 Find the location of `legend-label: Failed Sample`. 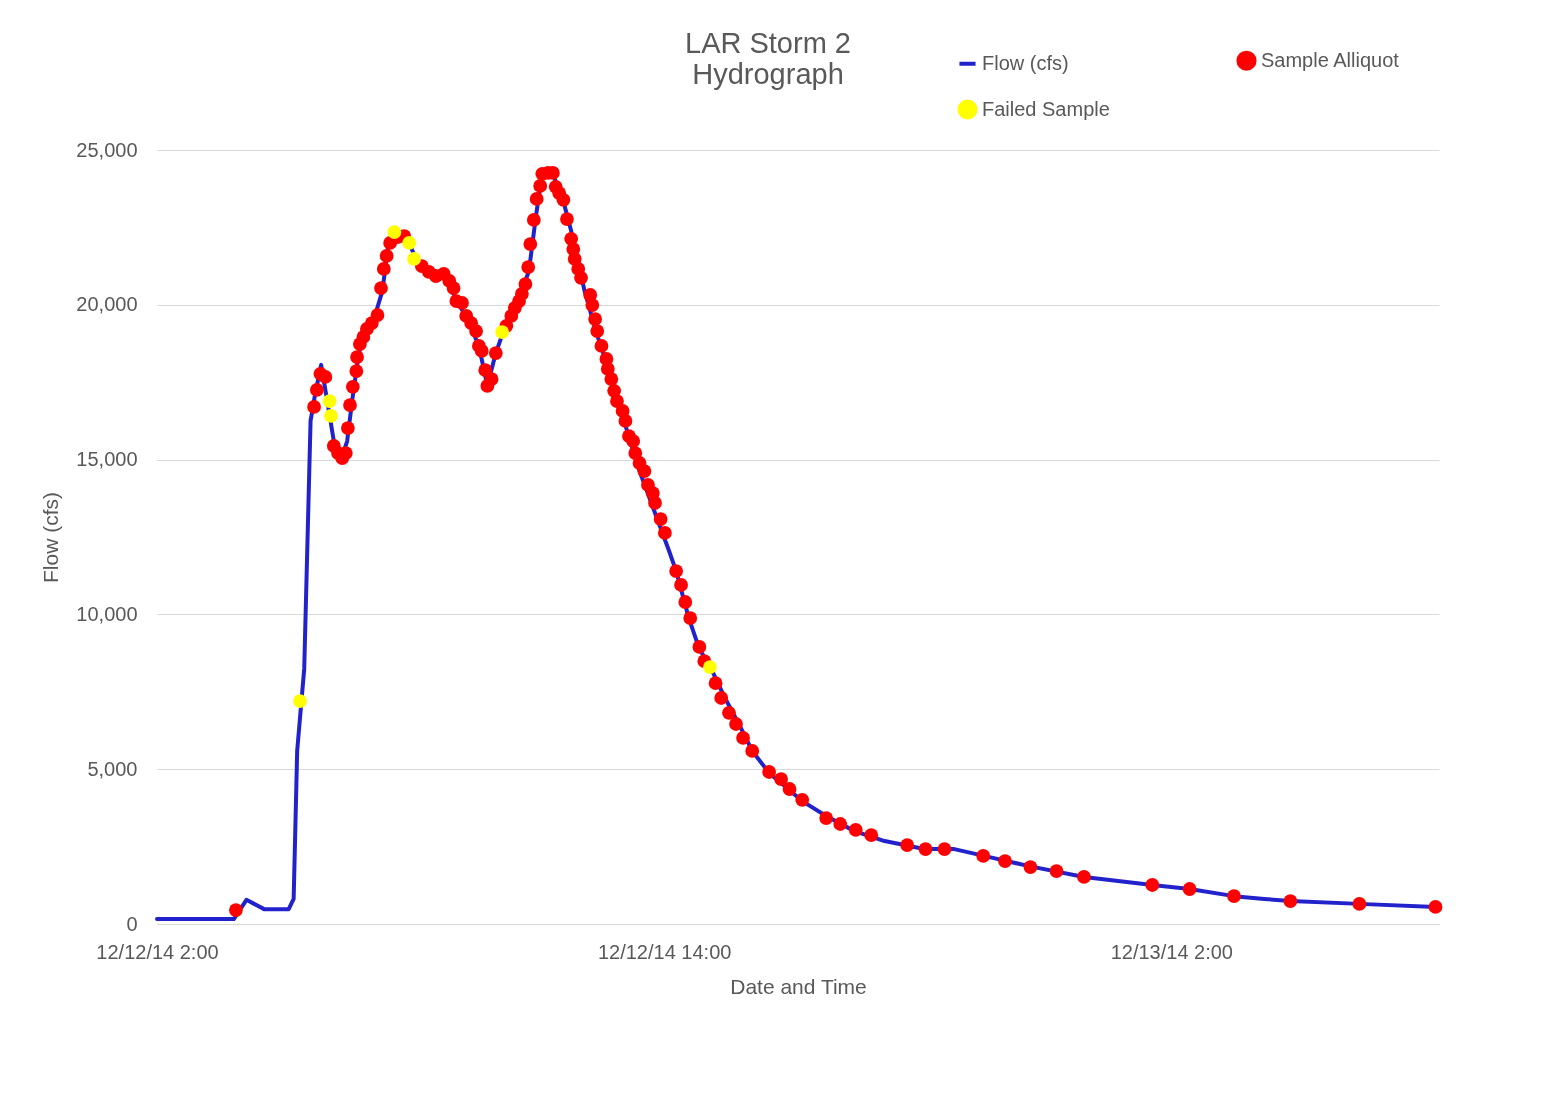

legend-label: Failed Sample is located at coordinates (1046, 108).